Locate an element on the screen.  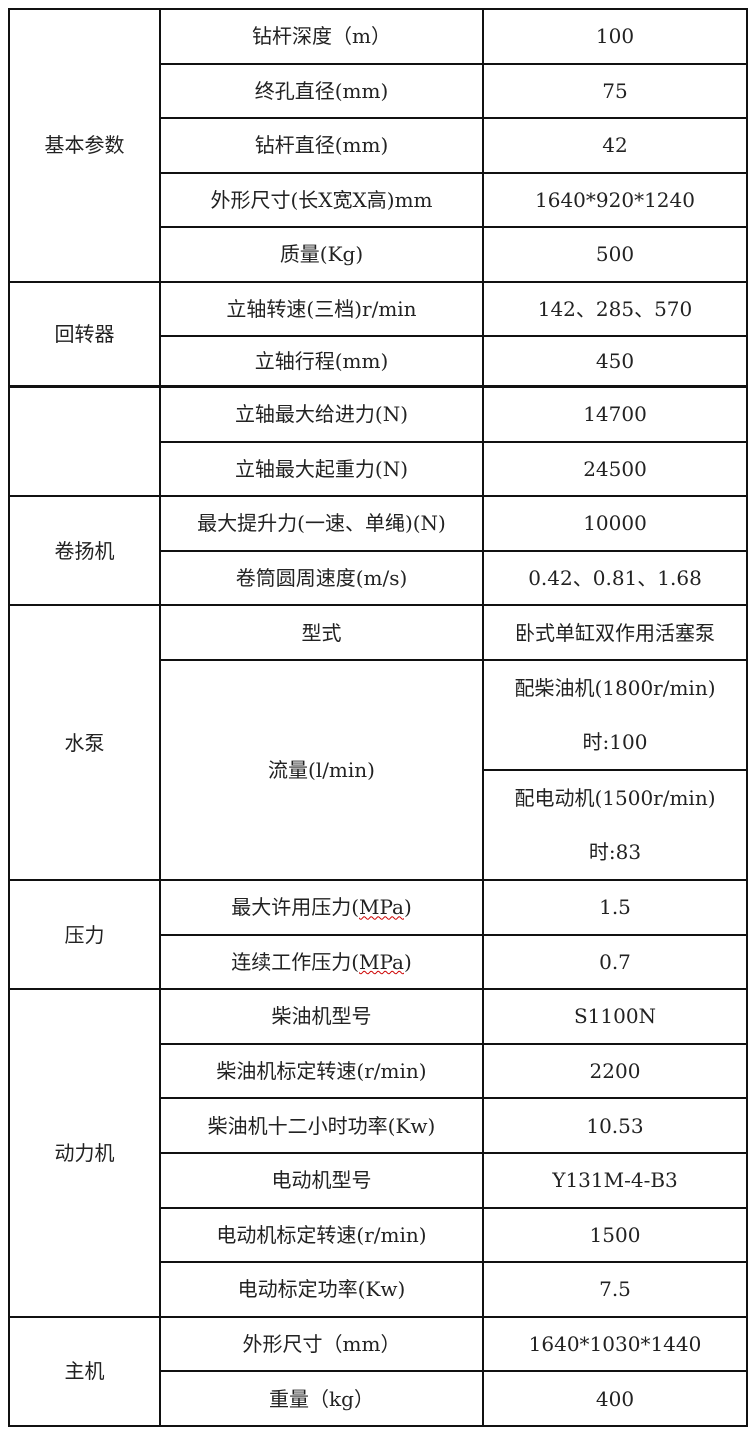
group-label: 动力机 is located at coordinates (84, 1153).